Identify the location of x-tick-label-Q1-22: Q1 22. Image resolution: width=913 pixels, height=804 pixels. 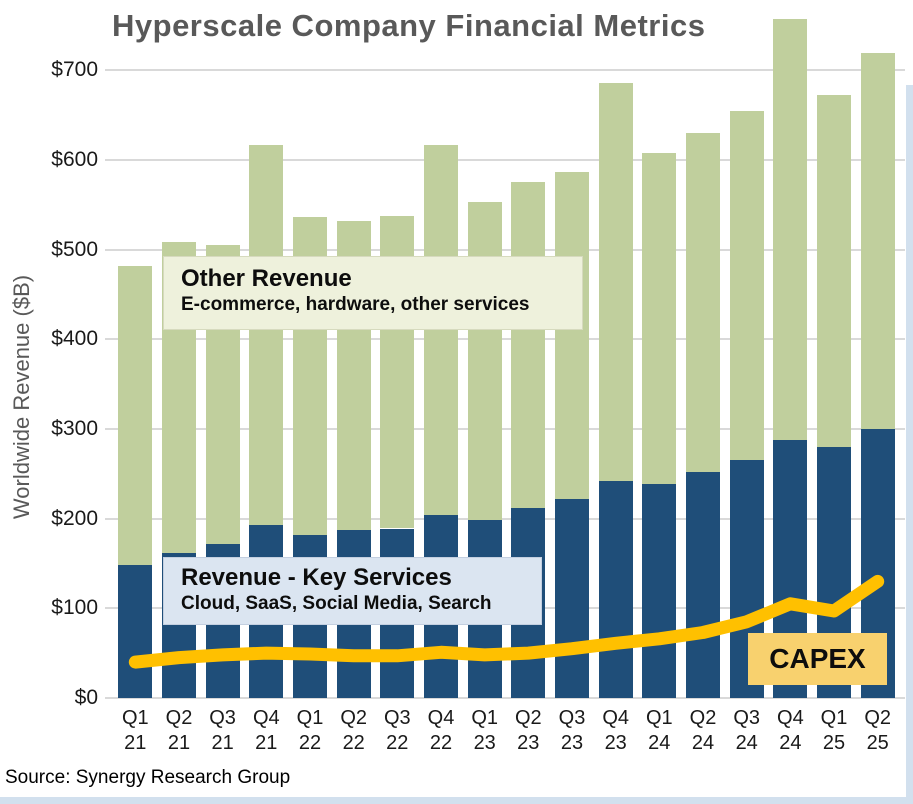
(310, 730).